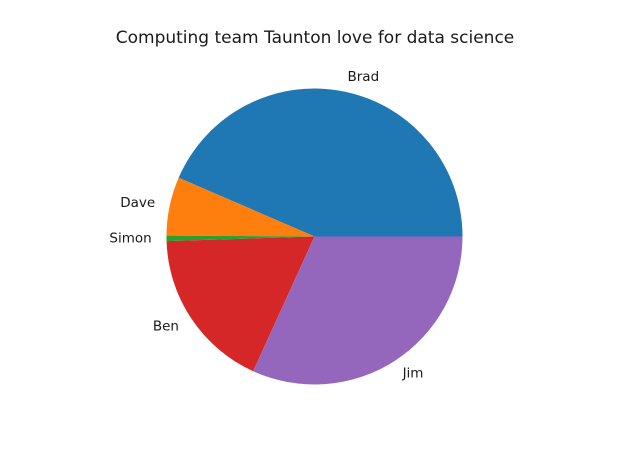  I want to click on pie-label-brad: Brad, so click(364, 77).